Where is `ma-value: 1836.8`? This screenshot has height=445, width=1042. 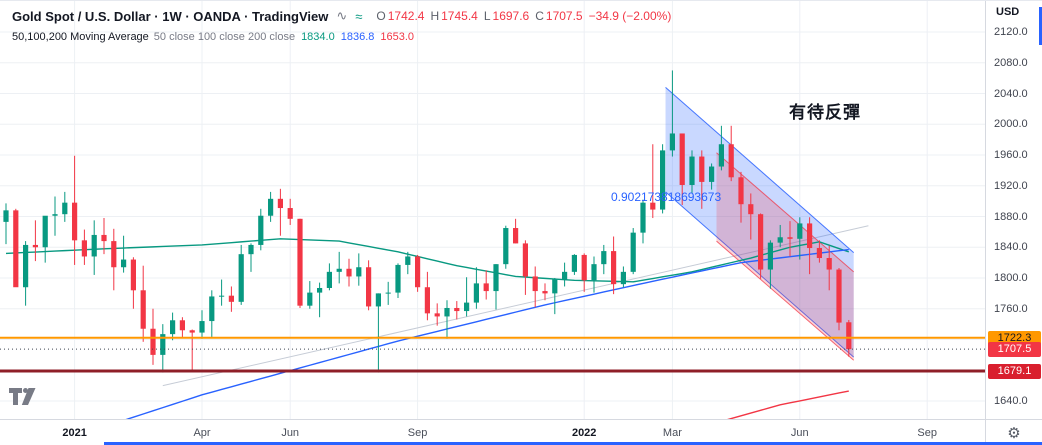
ma-value: 1836.8 is located at coordinates (357, 37).